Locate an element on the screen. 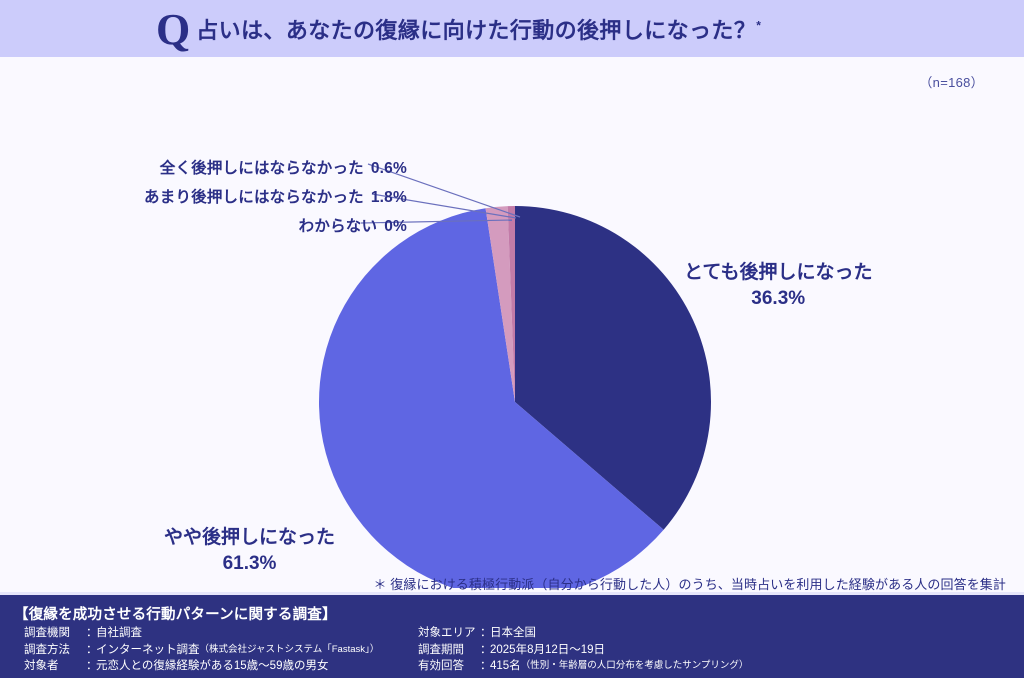  page-title-text: 占いは、あなたの復縁に向けた行動の後押しになった？ is located at coordinates (476, 30).